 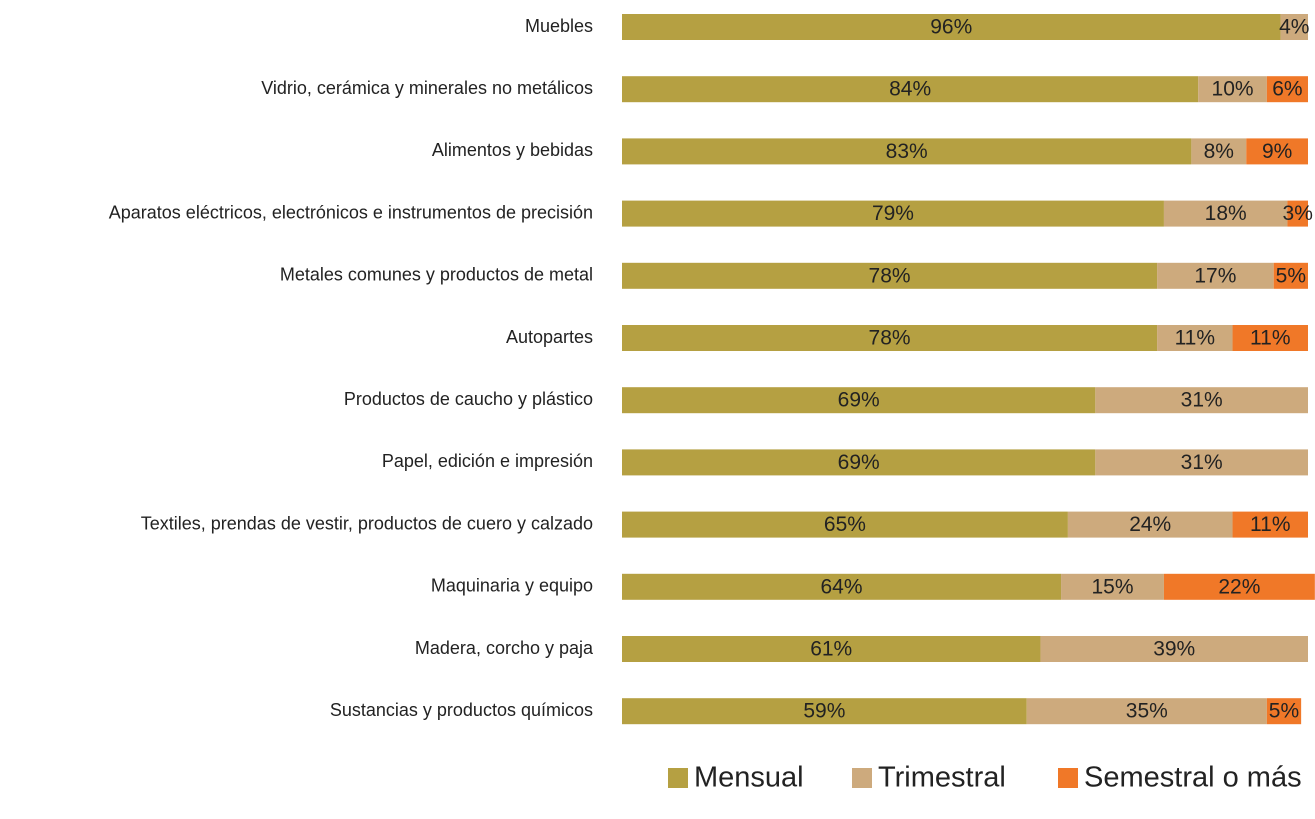 I want to click on category-label: Sustancias y productos químicos, so click(x=461, y=710).